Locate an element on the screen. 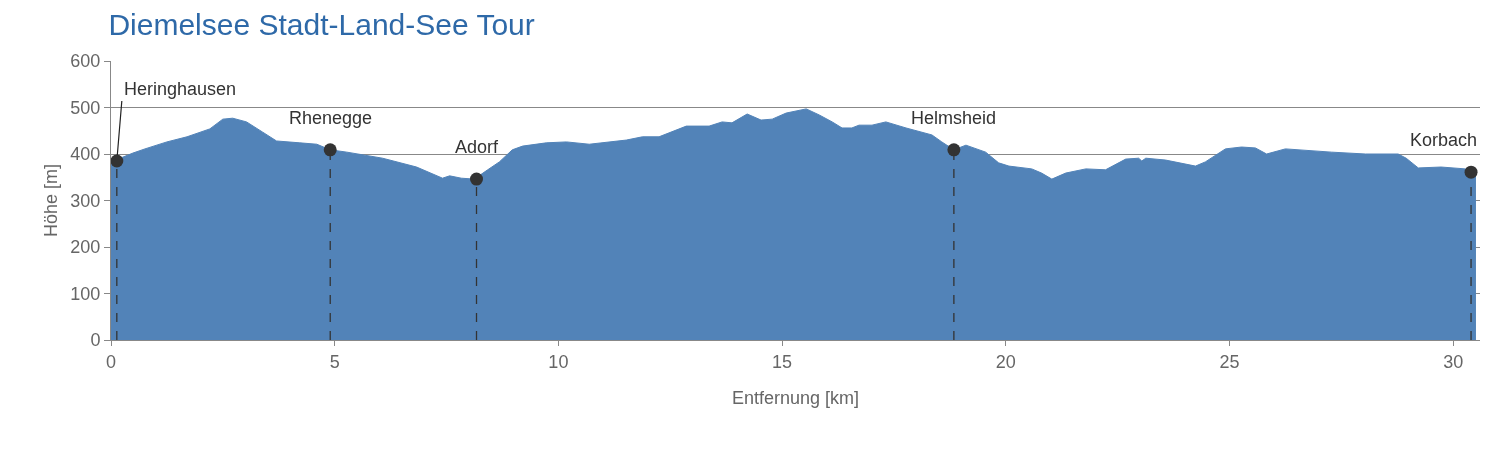  x-tick-label: 5 is located at coordinates (334, 361).